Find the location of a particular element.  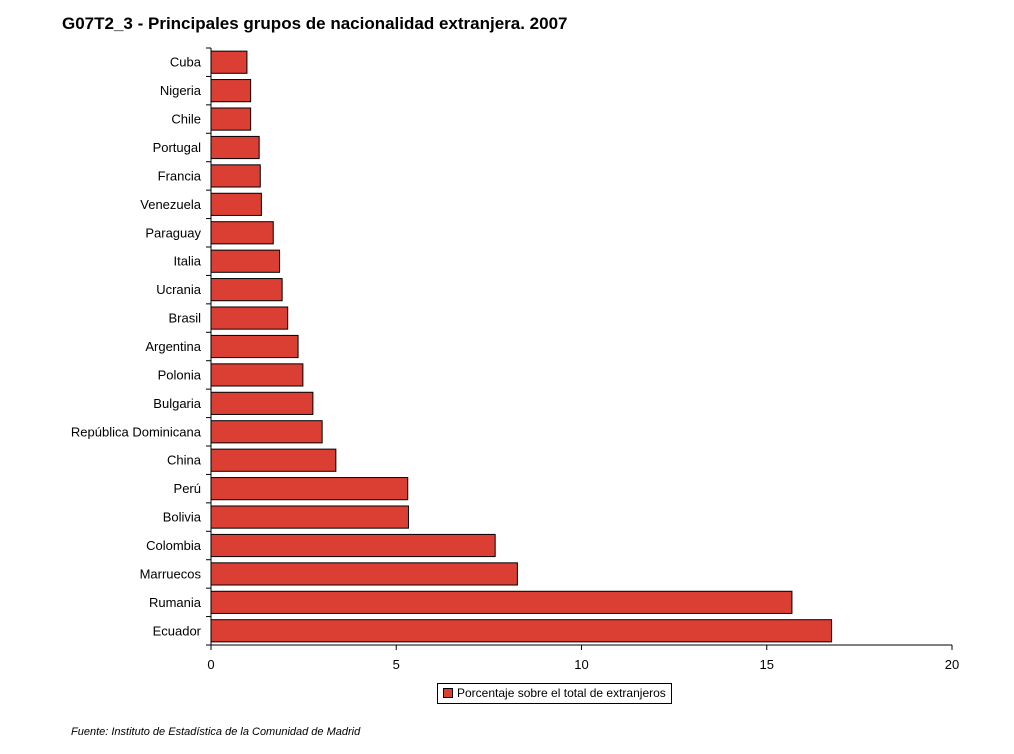

y-tick-label: Marruecos is located at coordinates (171, 573).